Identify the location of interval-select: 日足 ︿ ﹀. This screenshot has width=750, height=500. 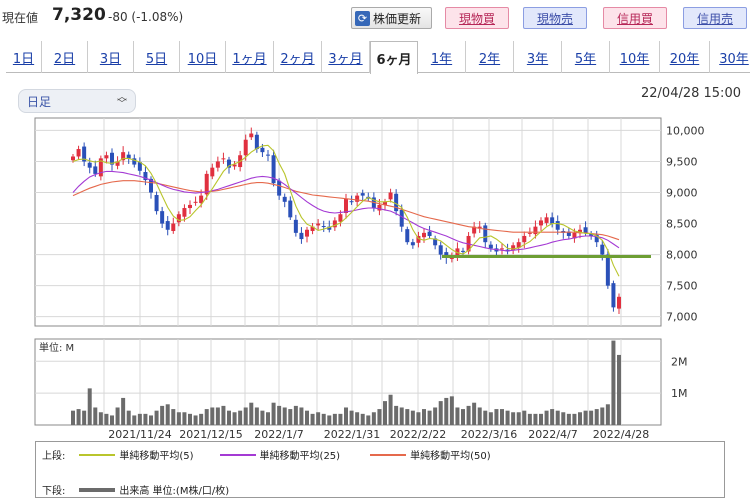
(77, 101).